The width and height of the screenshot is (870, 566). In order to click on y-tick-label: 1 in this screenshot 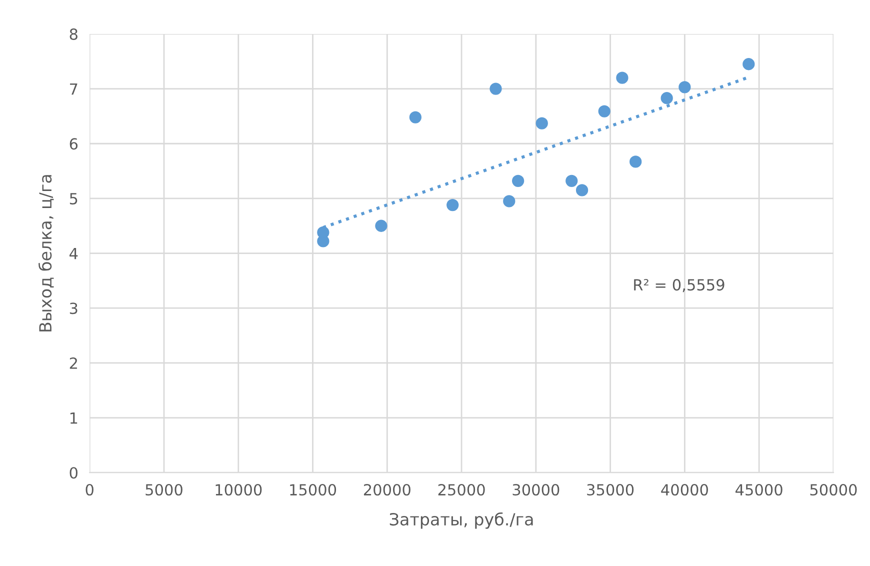, I will do `click(74, 418)`.